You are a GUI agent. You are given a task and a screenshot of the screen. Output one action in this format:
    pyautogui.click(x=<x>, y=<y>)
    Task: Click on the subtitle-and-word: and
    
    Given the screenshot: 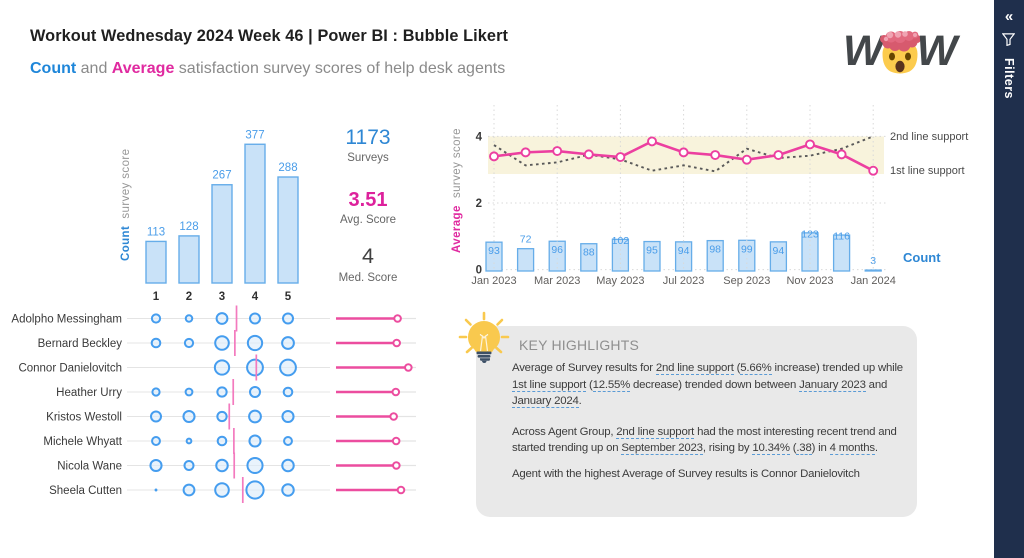 What is the action you would take?
    pyautogui.click(x=94, y=68)
    